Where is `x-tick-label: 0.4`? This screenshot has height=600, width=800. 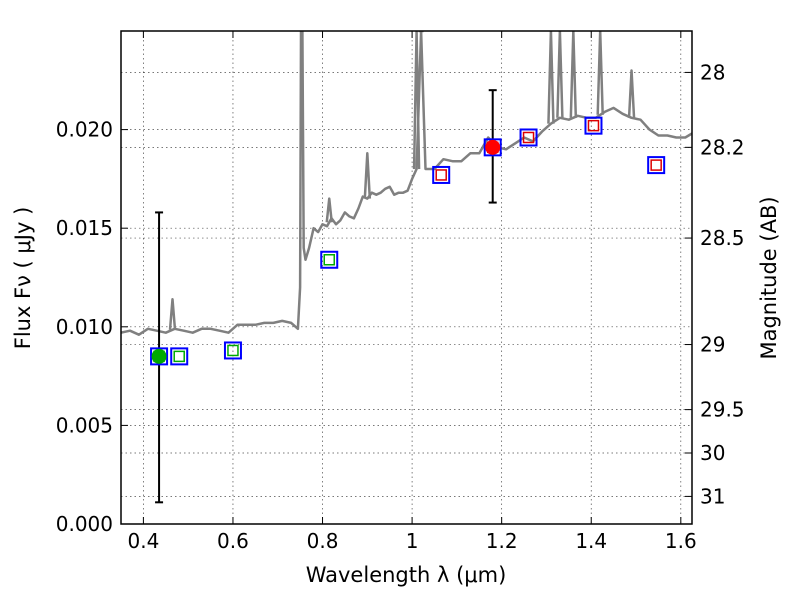
x-tick-label: 0.4 is located at coordinates (143, 541).